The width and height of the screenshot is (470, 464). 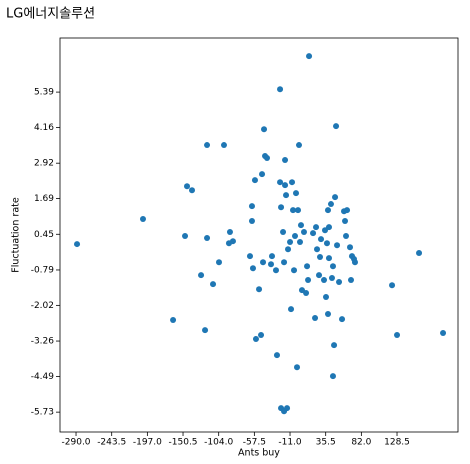 I want to click on x-tick-label: -150.5, so click(x=183, y=443).